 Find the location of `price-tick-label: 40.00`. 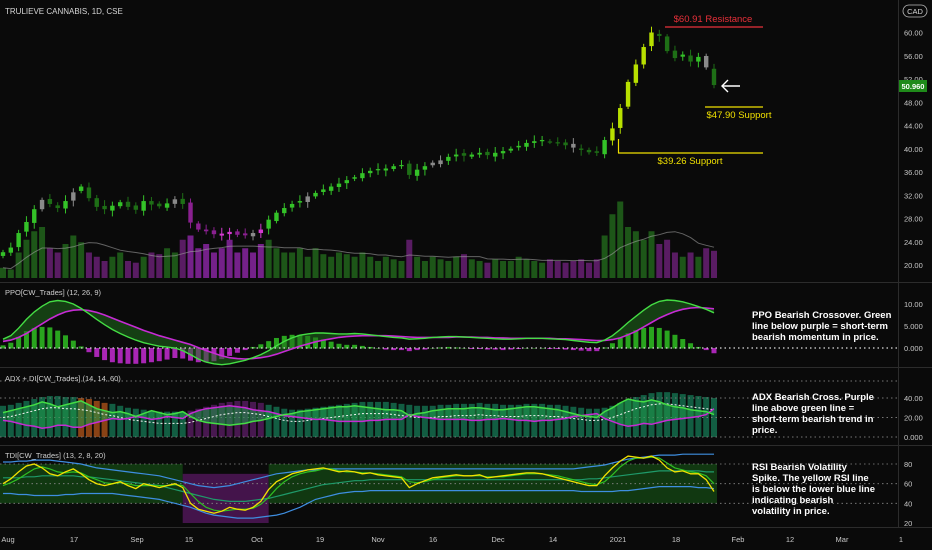

price-tick-label: 40.00 is located at coordinates (913, 149).